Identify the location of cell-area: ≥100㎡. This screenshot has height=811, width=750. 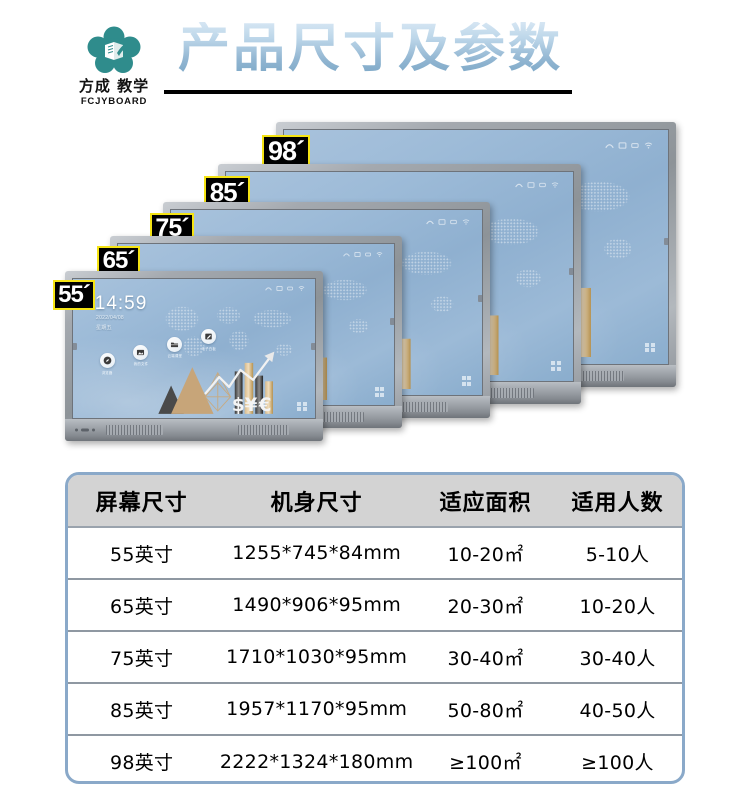
(485, 763).